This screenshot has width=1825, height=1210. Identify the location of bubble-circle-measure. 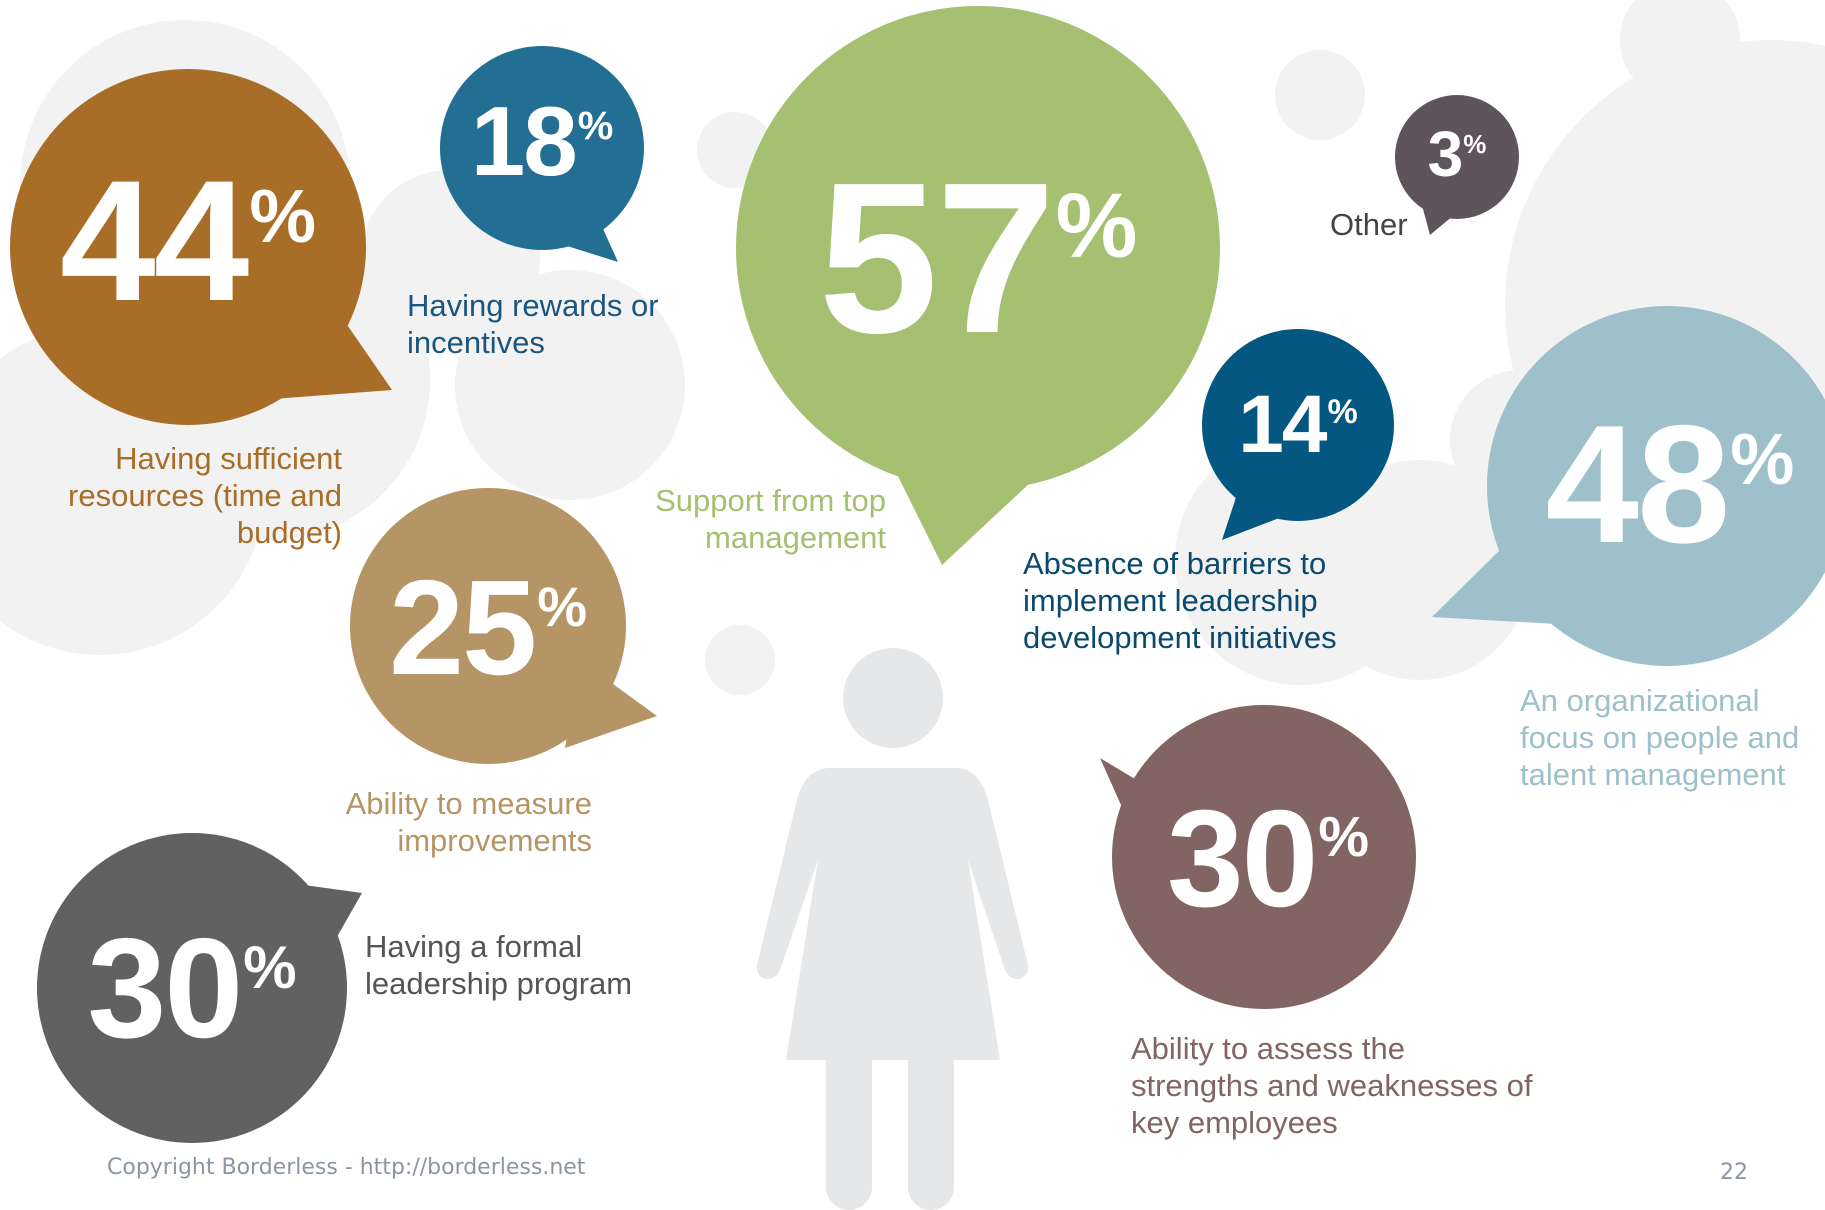
(488, 626).